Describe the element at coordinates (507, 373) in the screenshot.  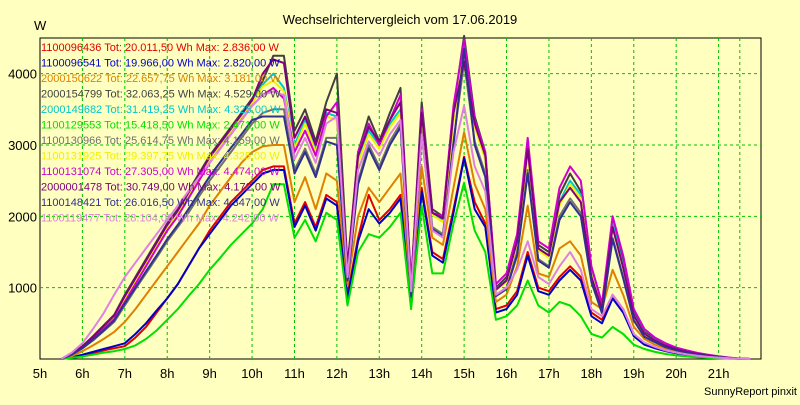
I see `x-tick-label: 16h` at that location.